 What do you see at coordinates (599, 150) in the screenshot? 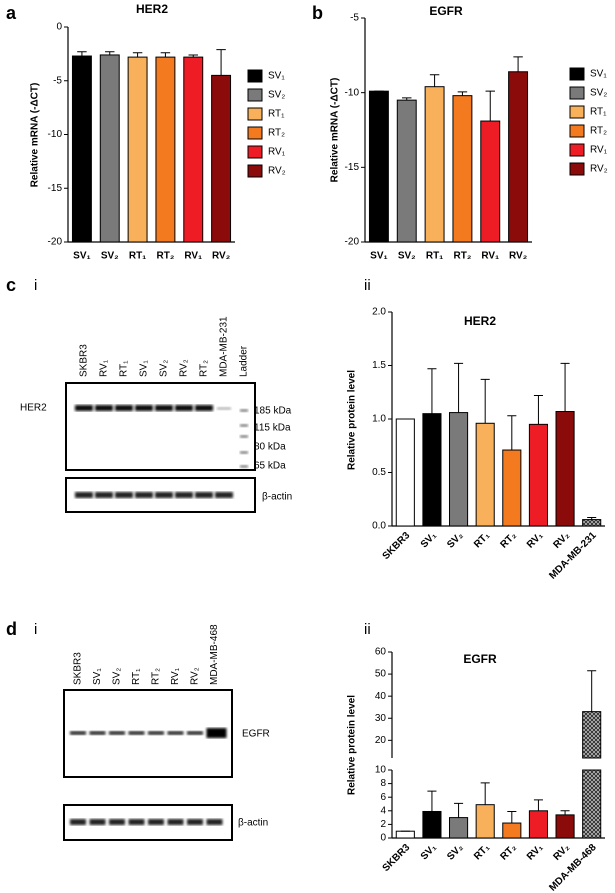
I see `legend-label: RV₁` at bounding box center [599, 150].